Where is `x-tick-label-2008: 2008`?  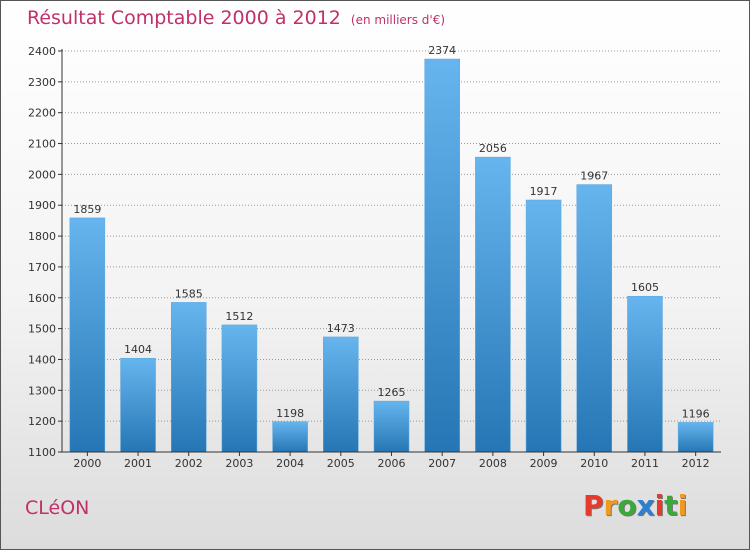
x-tick-label-2008: 2008 is located at coordinates (493, 463).